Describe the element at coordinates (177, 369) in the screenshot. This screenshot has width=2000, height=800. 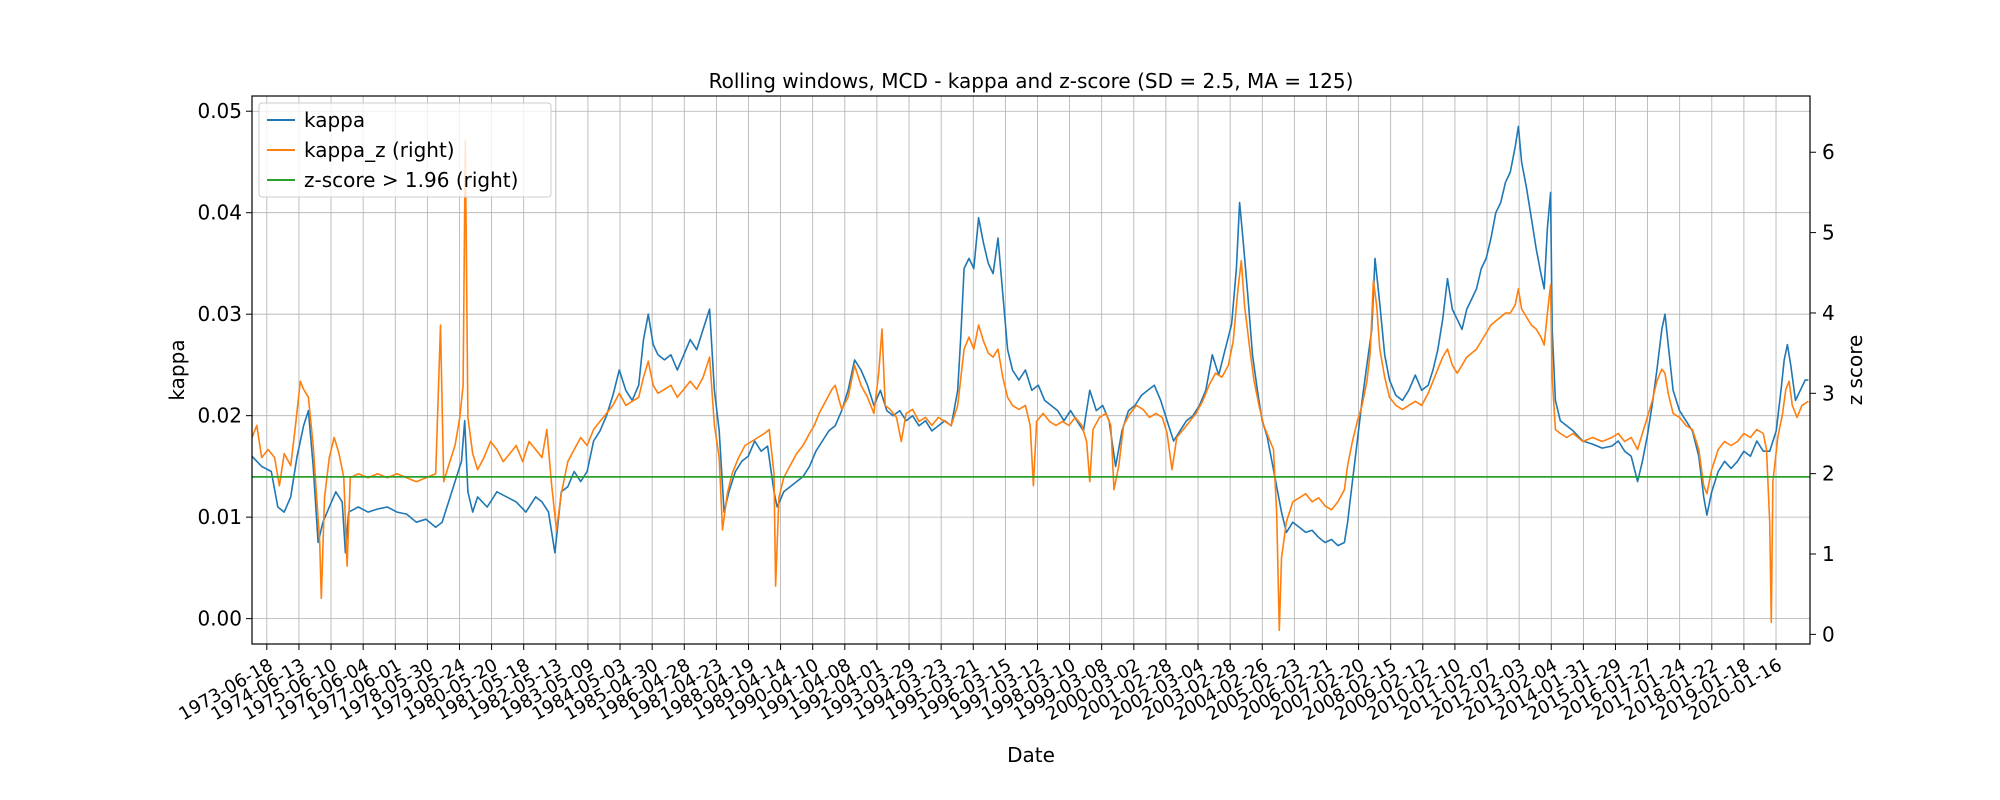
I see `y-axis-label: kappa` at that location.